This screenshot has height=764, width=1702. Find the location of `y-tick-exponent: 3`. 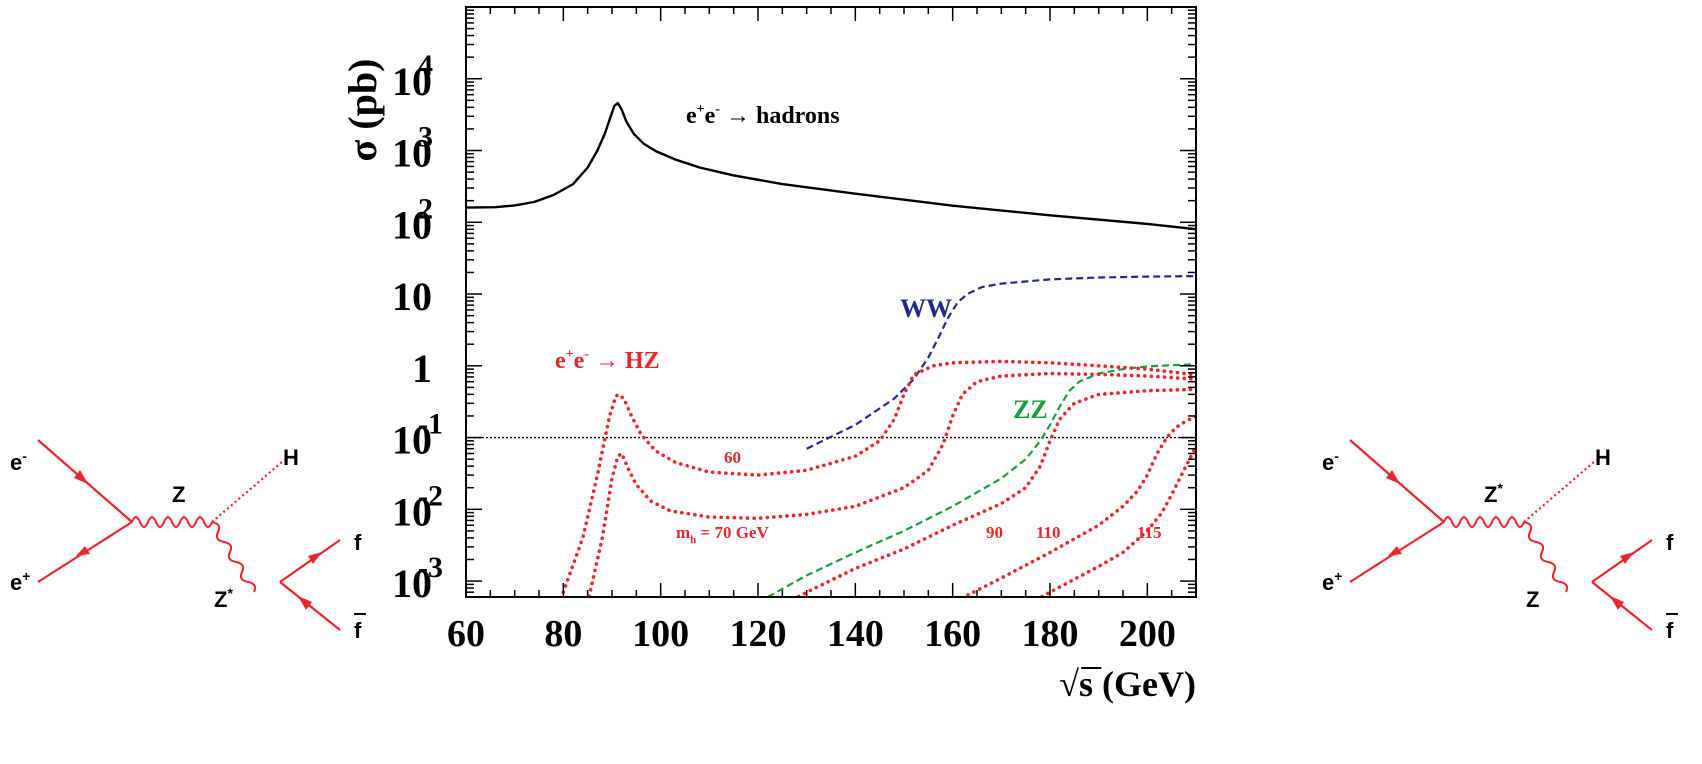

y-tick-exponent: 3 is located at coordinates (425, 137).